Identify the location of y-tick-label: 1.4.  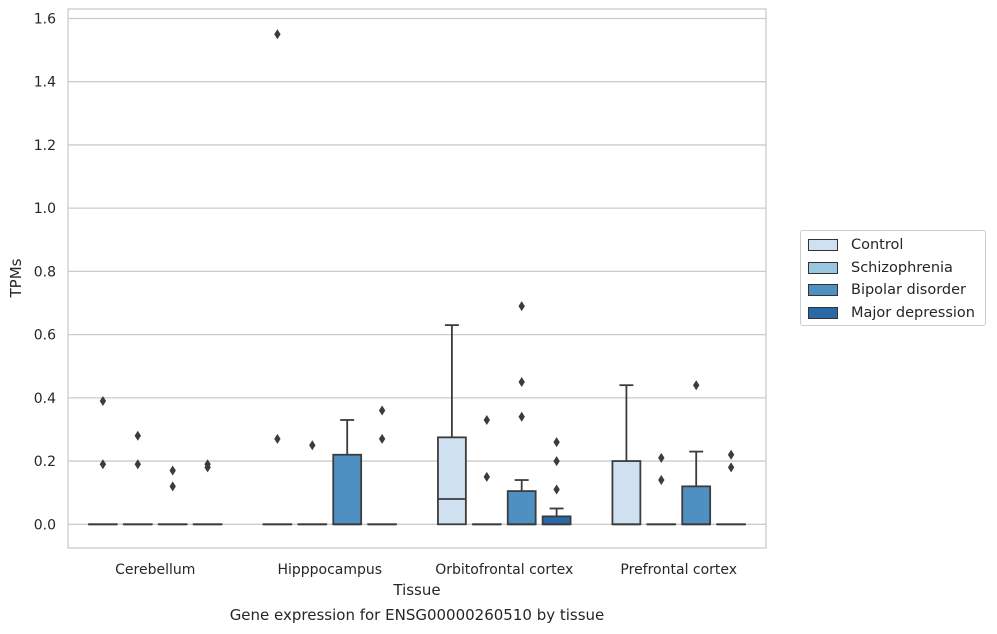
(45, 83).